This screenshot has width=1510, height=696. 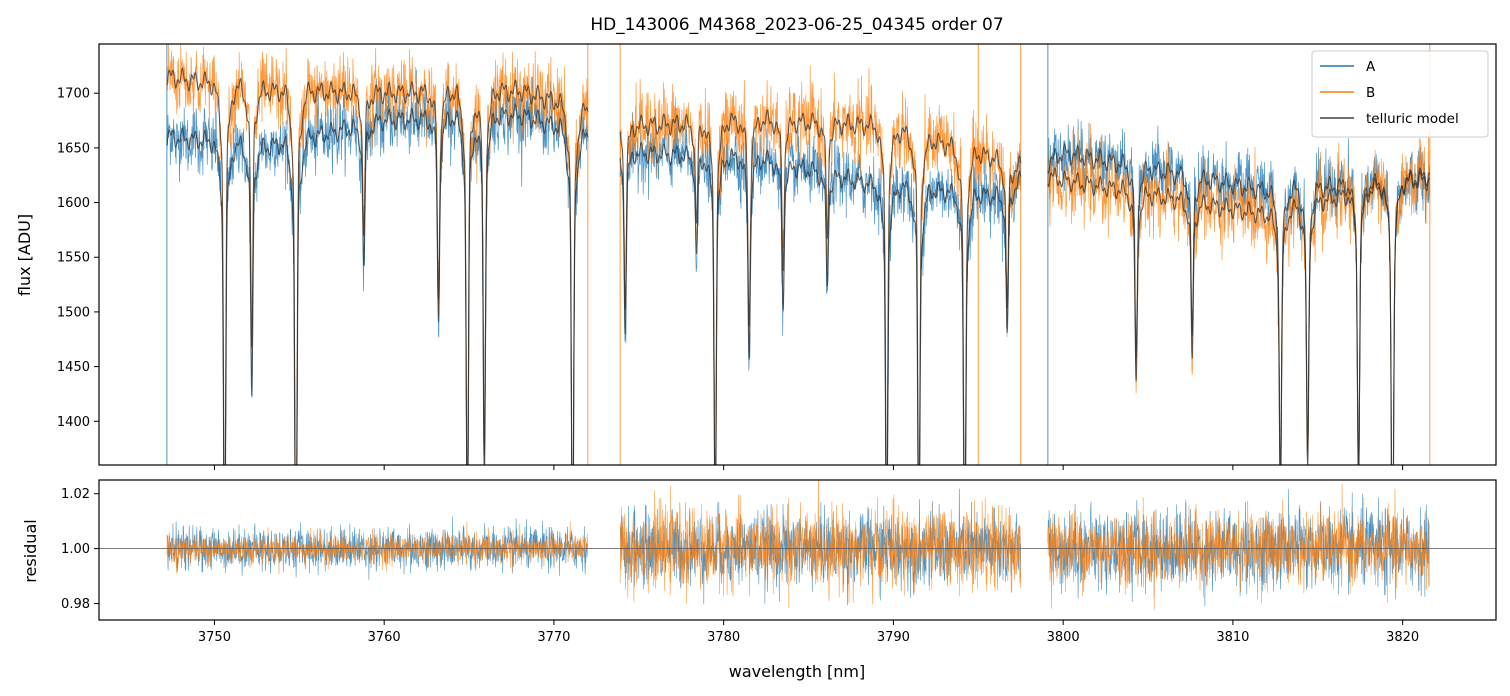 What do you see at coordinates (73, 148) in the screenshot?
I see `flux-ytick-label: 1650` at bounding box center [73, 148].